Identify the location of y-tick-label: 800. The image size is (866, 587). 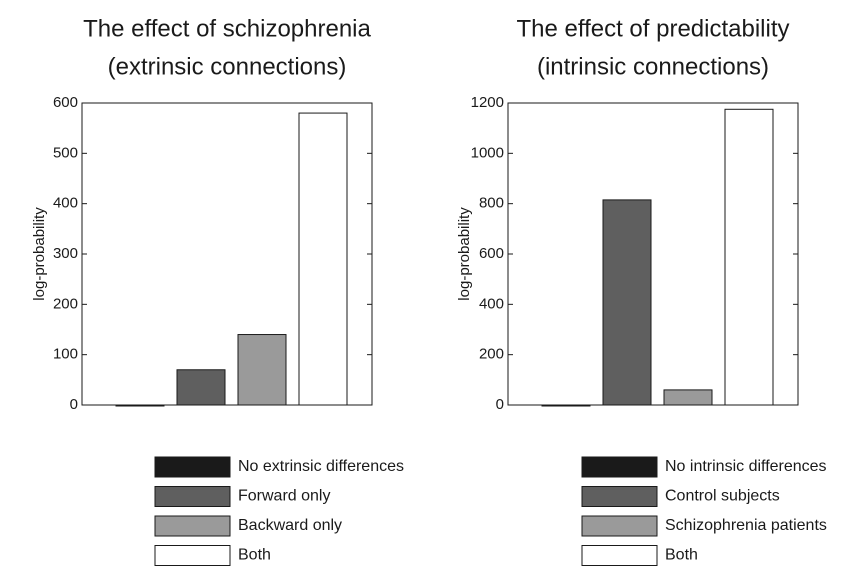
(491, 203).